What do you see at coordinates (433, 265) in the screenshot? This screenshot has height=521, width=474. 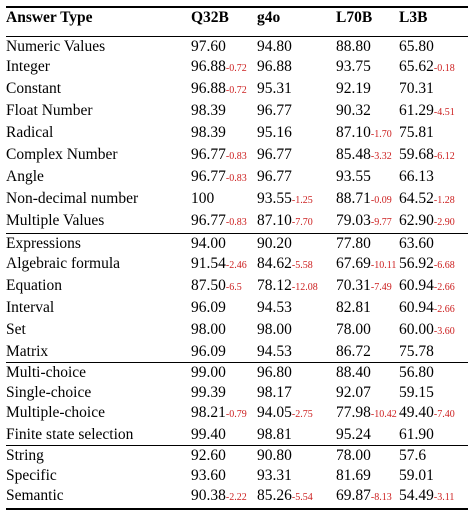 I see `score-cell: 56.92-6.68` at bounding box center [433, 265].